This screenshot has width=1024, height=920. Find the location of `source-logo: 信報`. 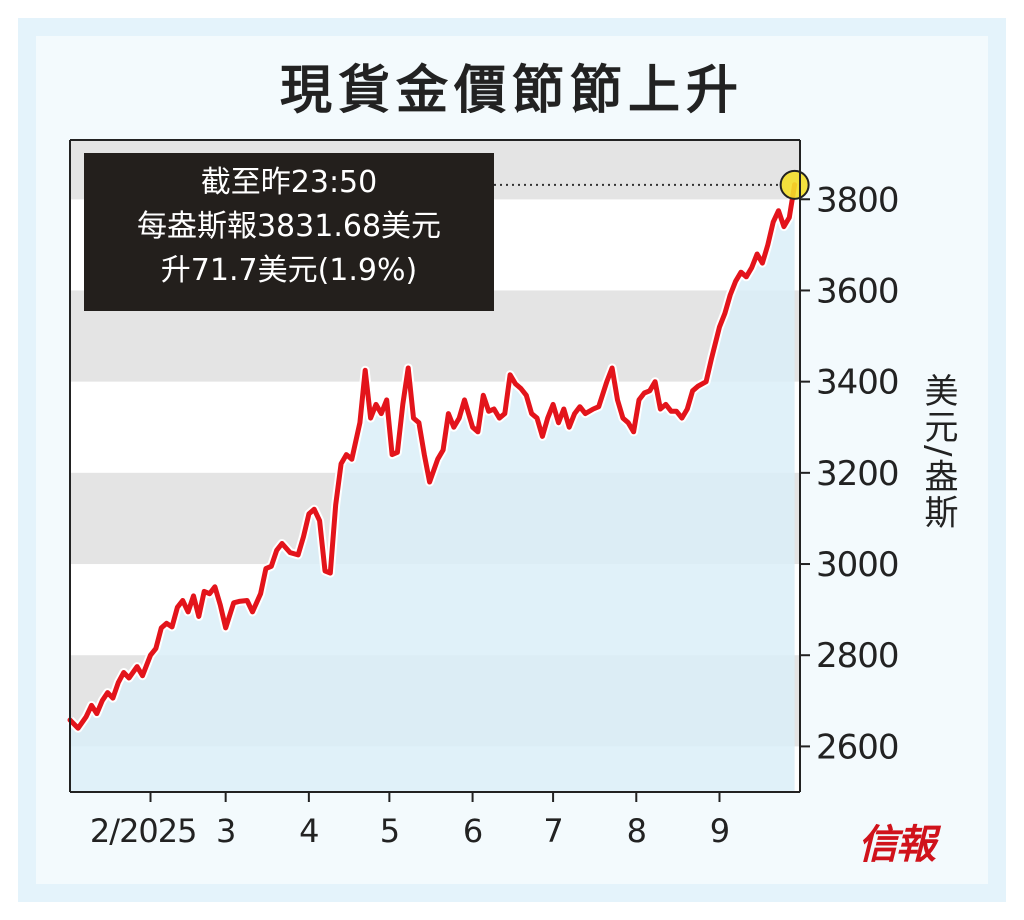

source-logo: 信報 is located at coordinates (897, 844).